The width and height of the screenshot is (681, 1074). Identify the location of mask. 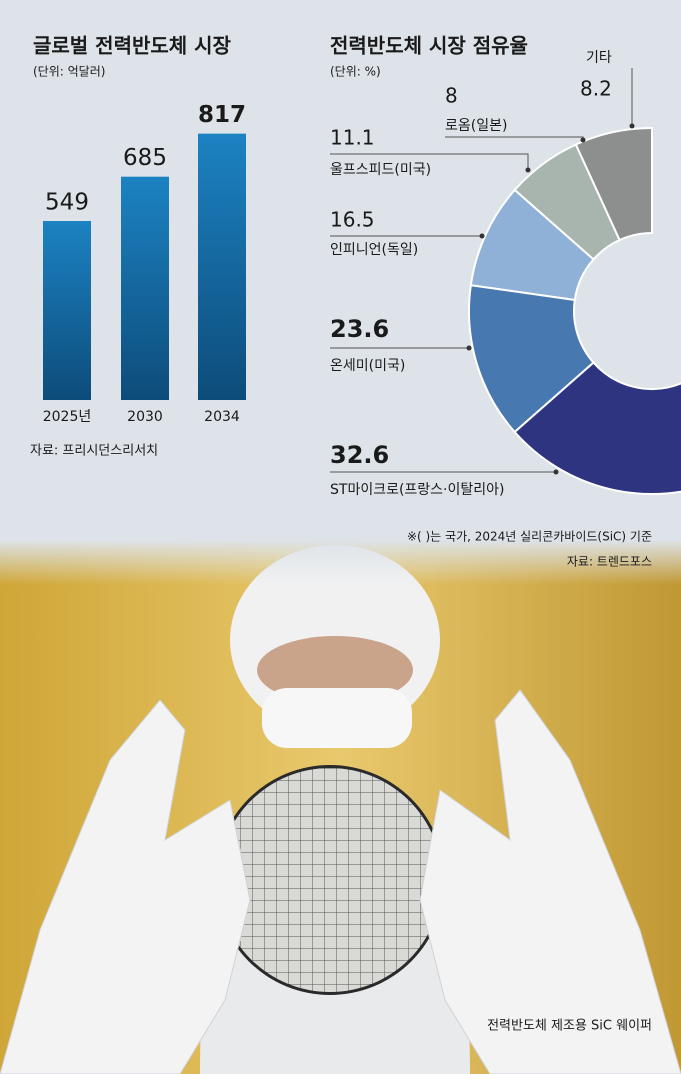
(337, 718).